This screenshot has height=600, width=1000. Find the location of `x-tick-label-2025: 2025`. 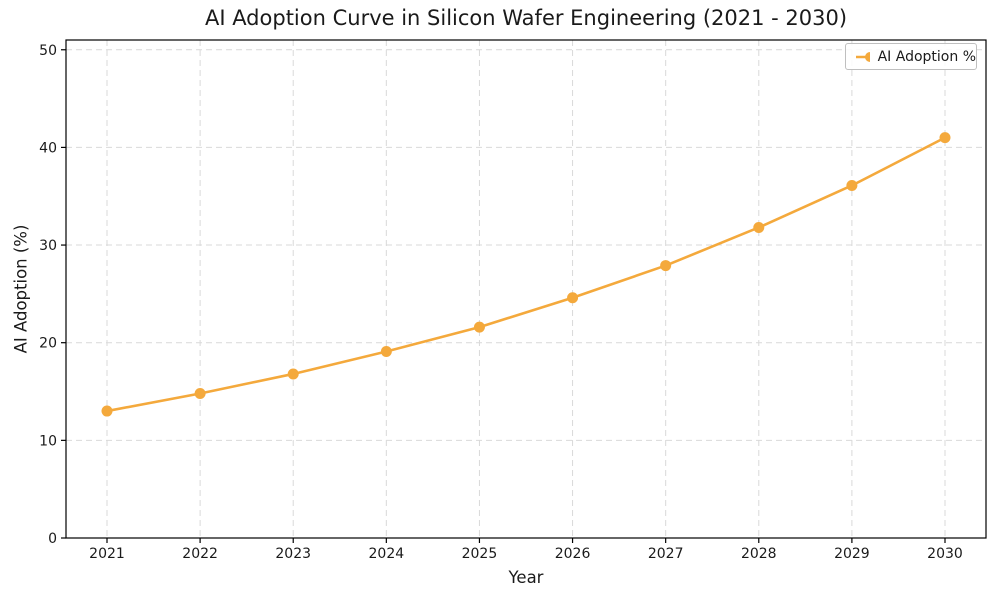

x-tick-label-2025: 2025 is located at coordinates (480, 554).